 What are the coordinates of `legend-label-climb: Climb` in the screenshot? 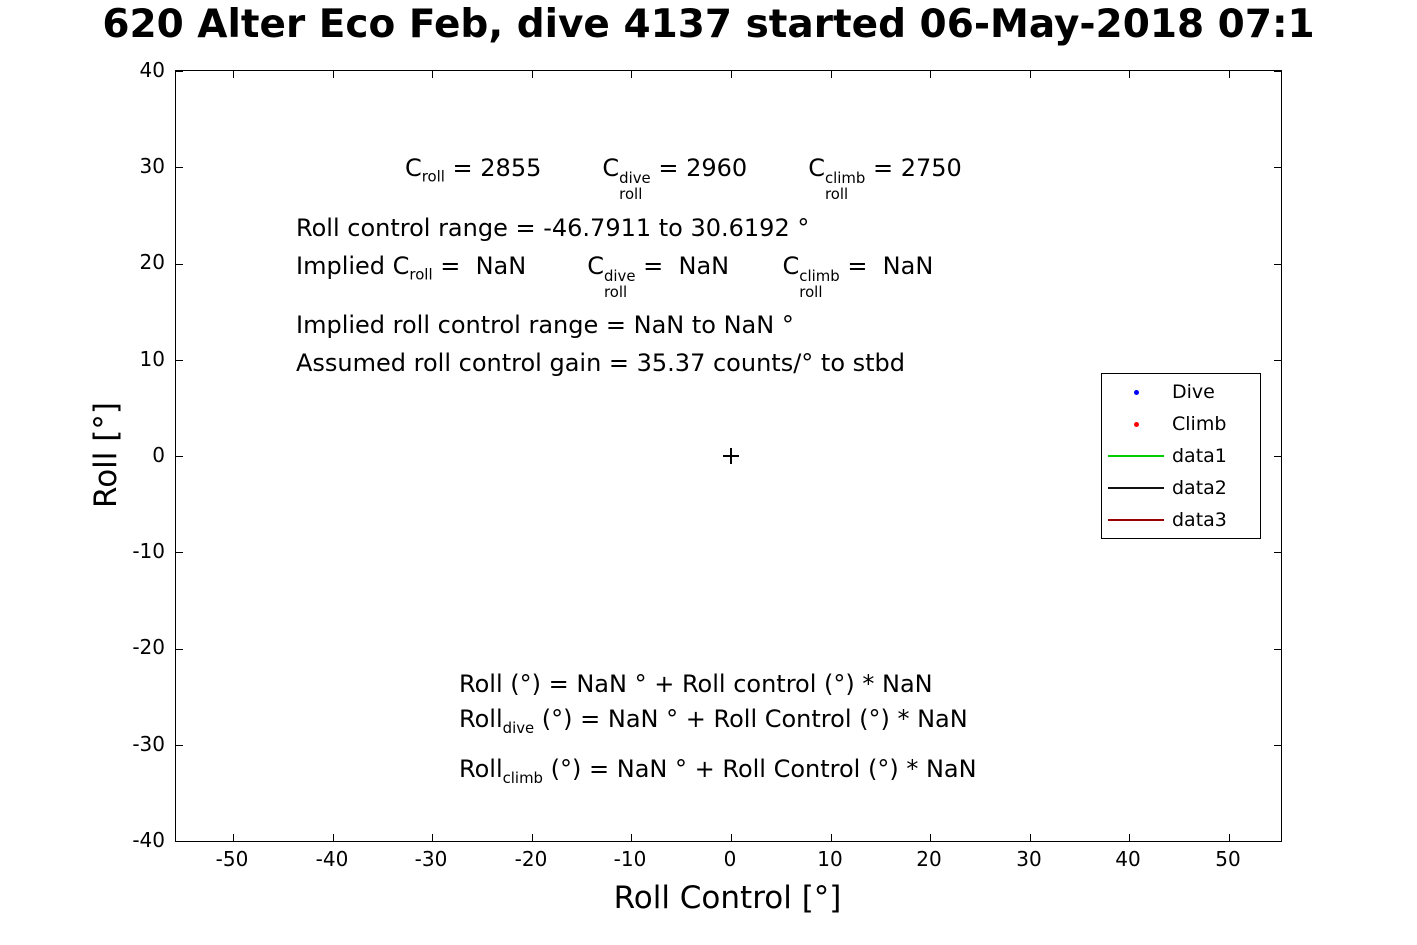 It's located at (1199, 424).